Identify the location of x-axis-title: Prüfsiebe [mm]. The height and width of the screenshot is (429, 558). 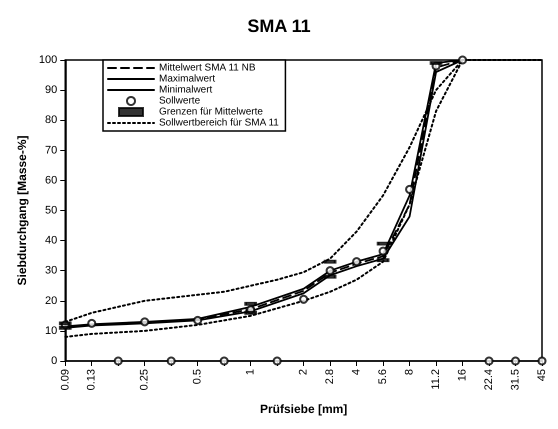
(304, 409).